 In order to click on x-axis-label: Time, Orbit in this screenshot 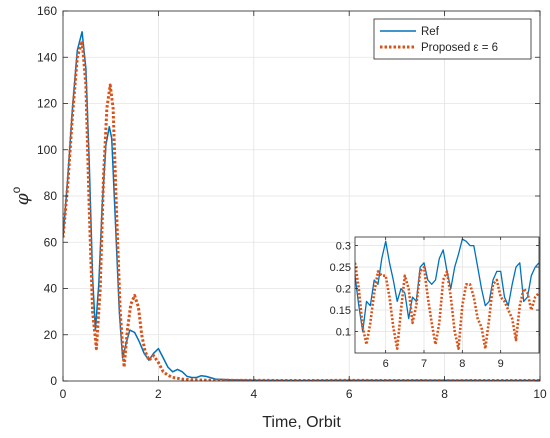, I will do `click(301, 422)`.